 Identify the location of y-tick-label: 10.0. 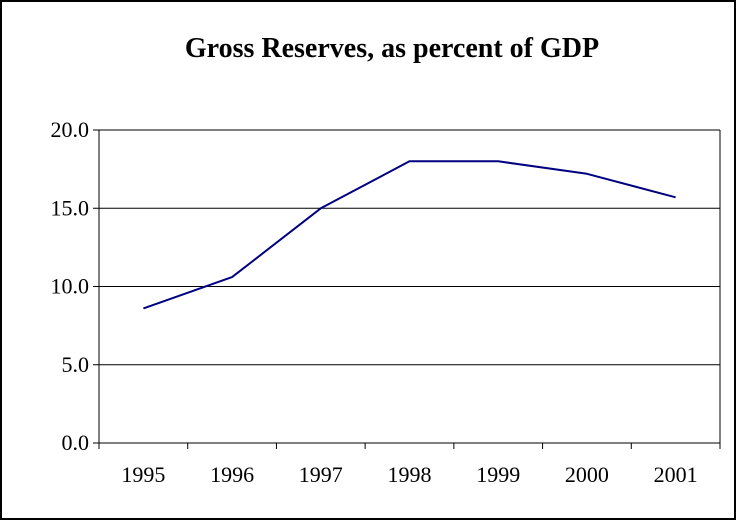
(70, 286).